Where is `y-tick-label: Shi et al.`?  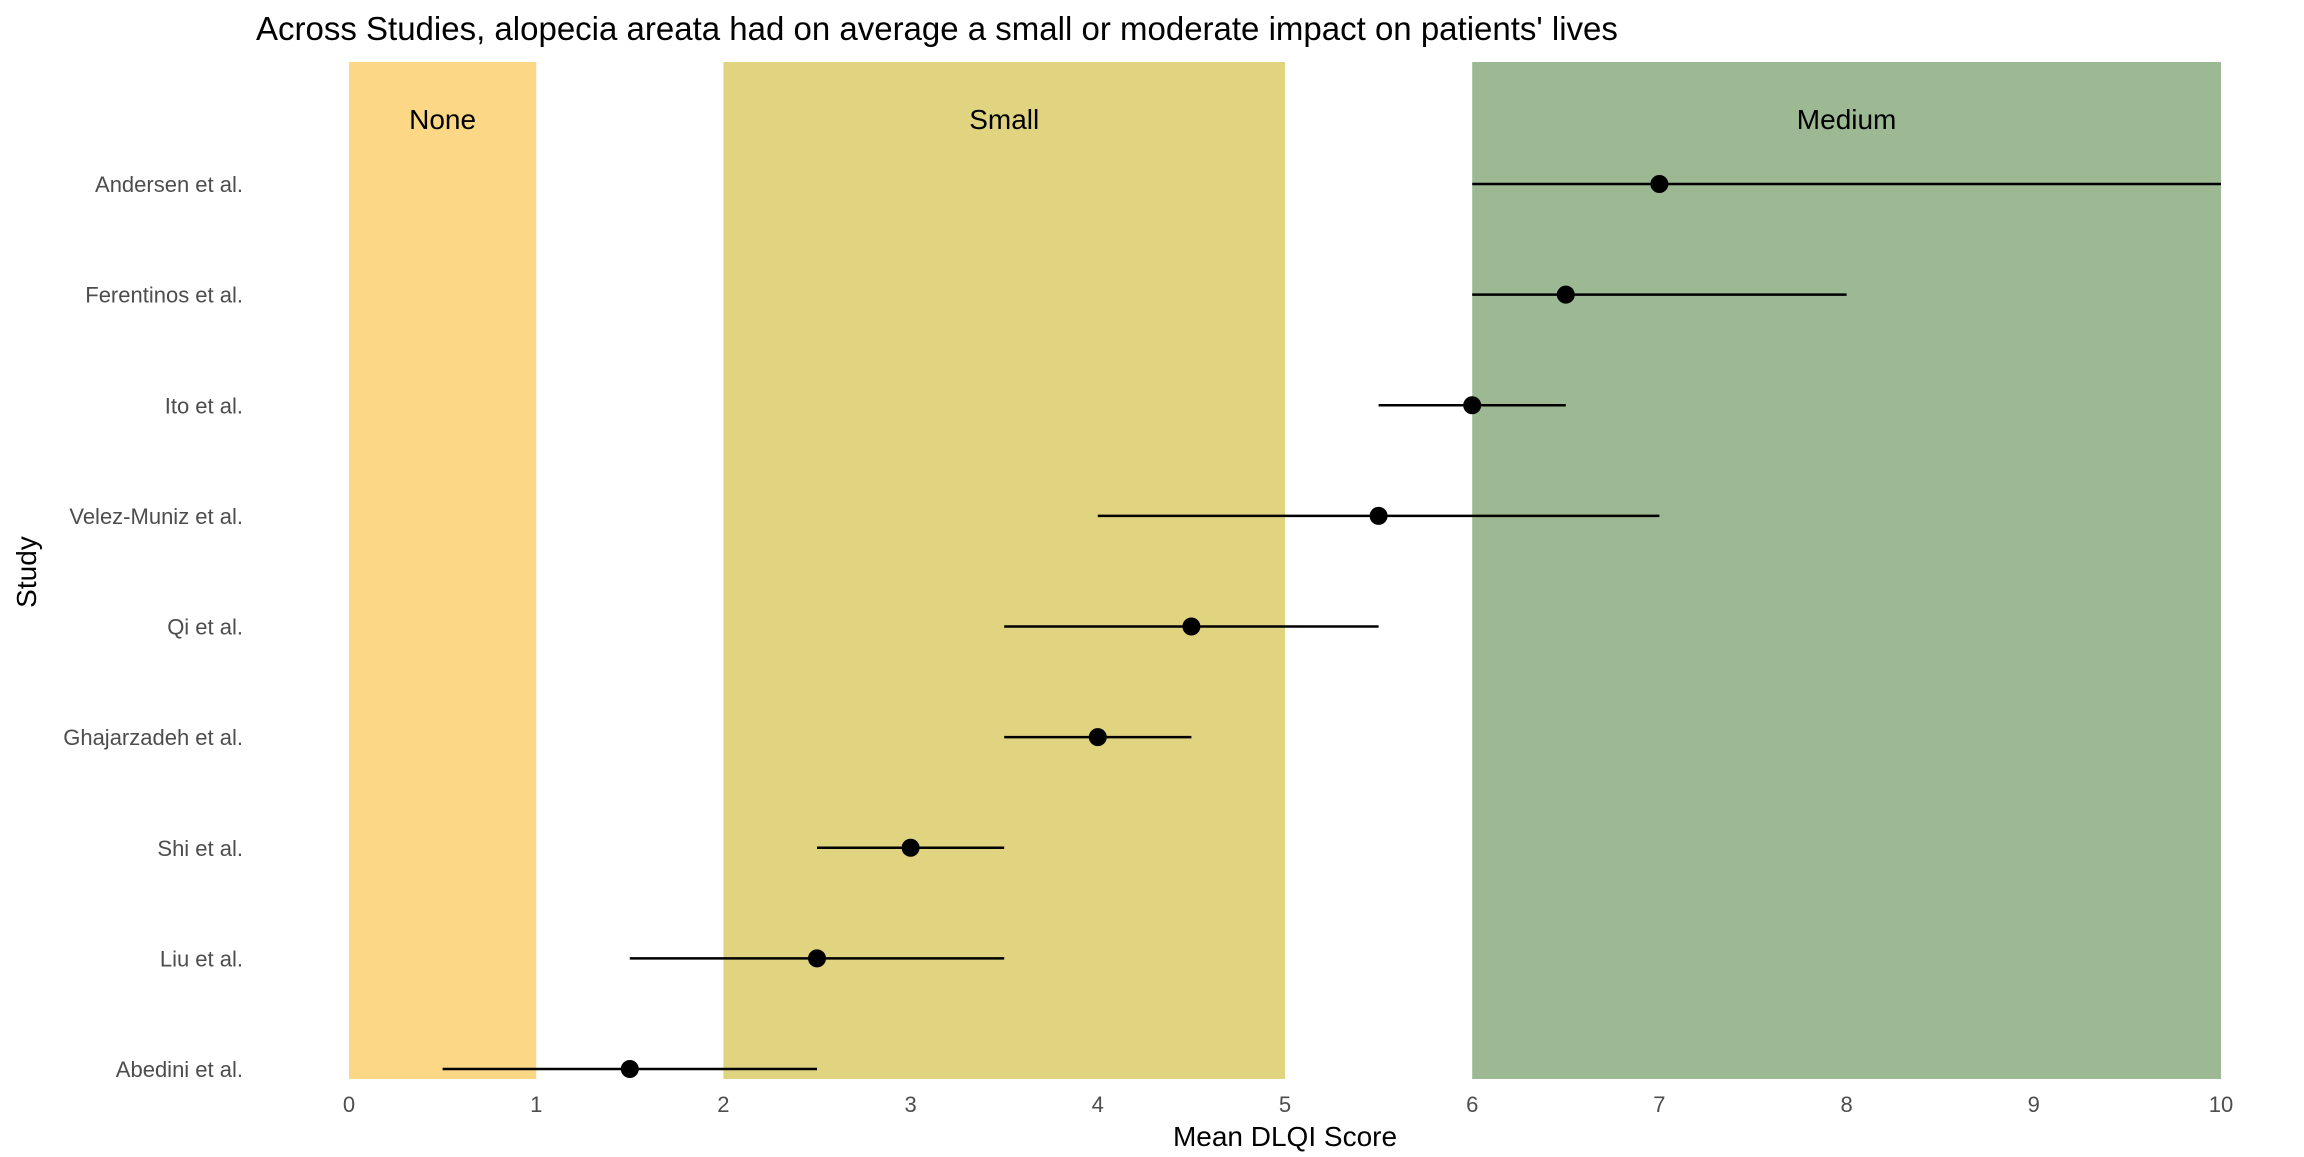 y-tick-label: Shi et al. is located at coordinates (200, 848).